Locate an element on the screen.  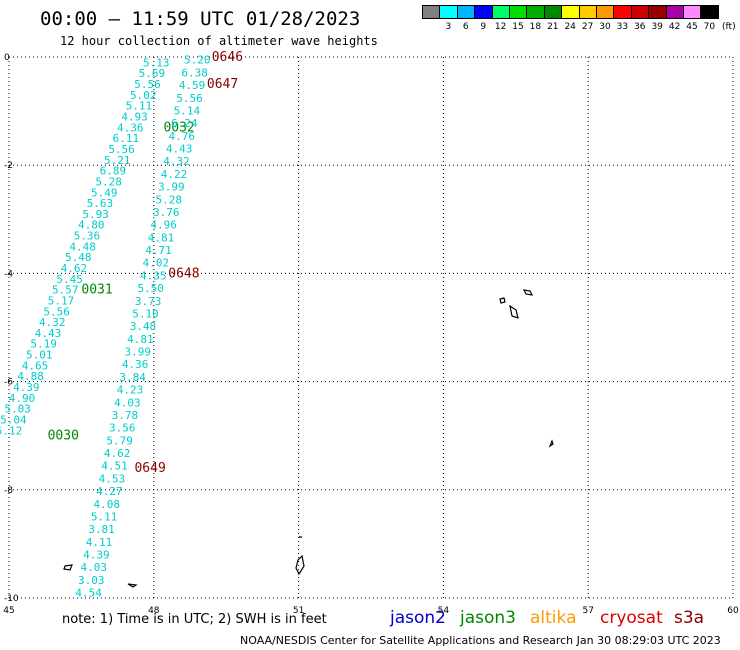
wave-height-label: 4.90 is located at coordinates (22, 398).